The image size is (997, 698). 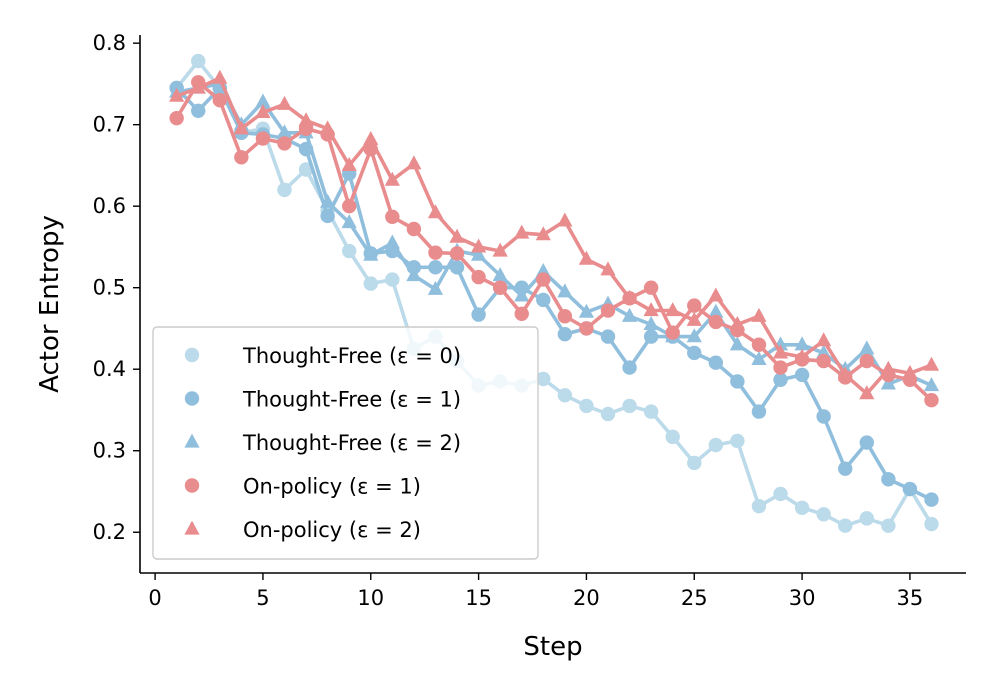 What do you see at coordinates (910, 598) in the screenshot?
I see `x-tick-label: 35` at bounding box center [910, 598].